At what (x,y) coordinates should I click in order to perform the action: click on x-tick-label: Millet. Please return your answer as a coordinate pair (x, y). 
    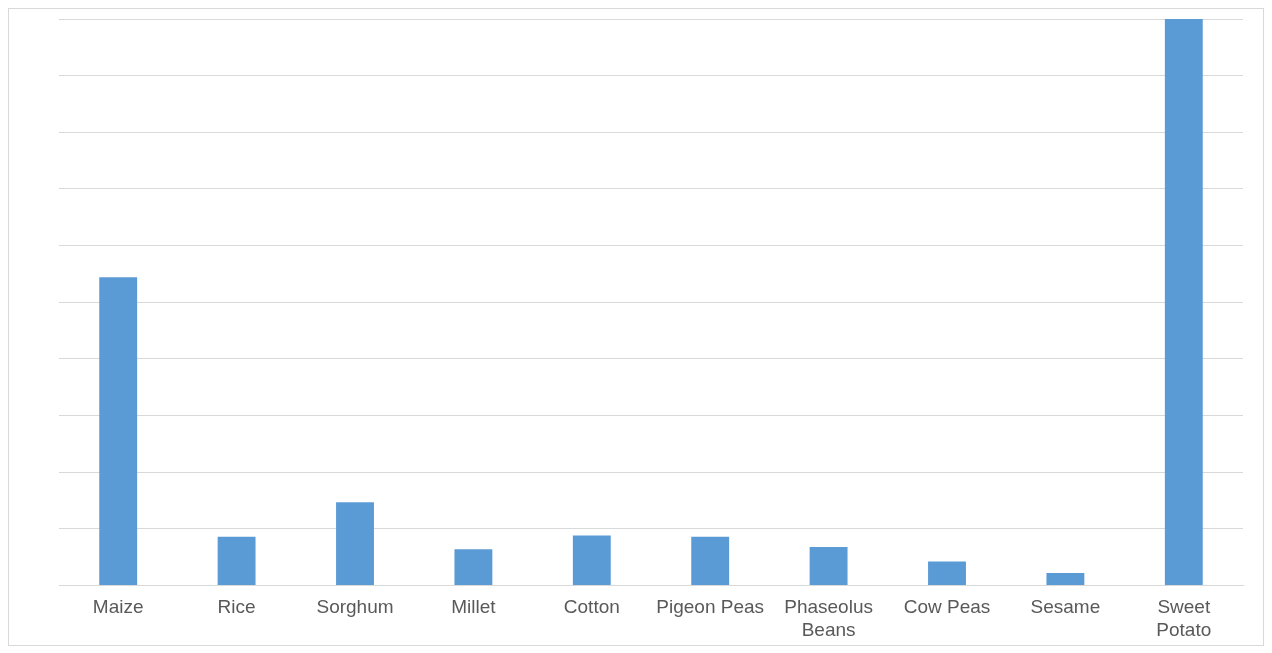
    Looking at the image, I should click on (474, 607).